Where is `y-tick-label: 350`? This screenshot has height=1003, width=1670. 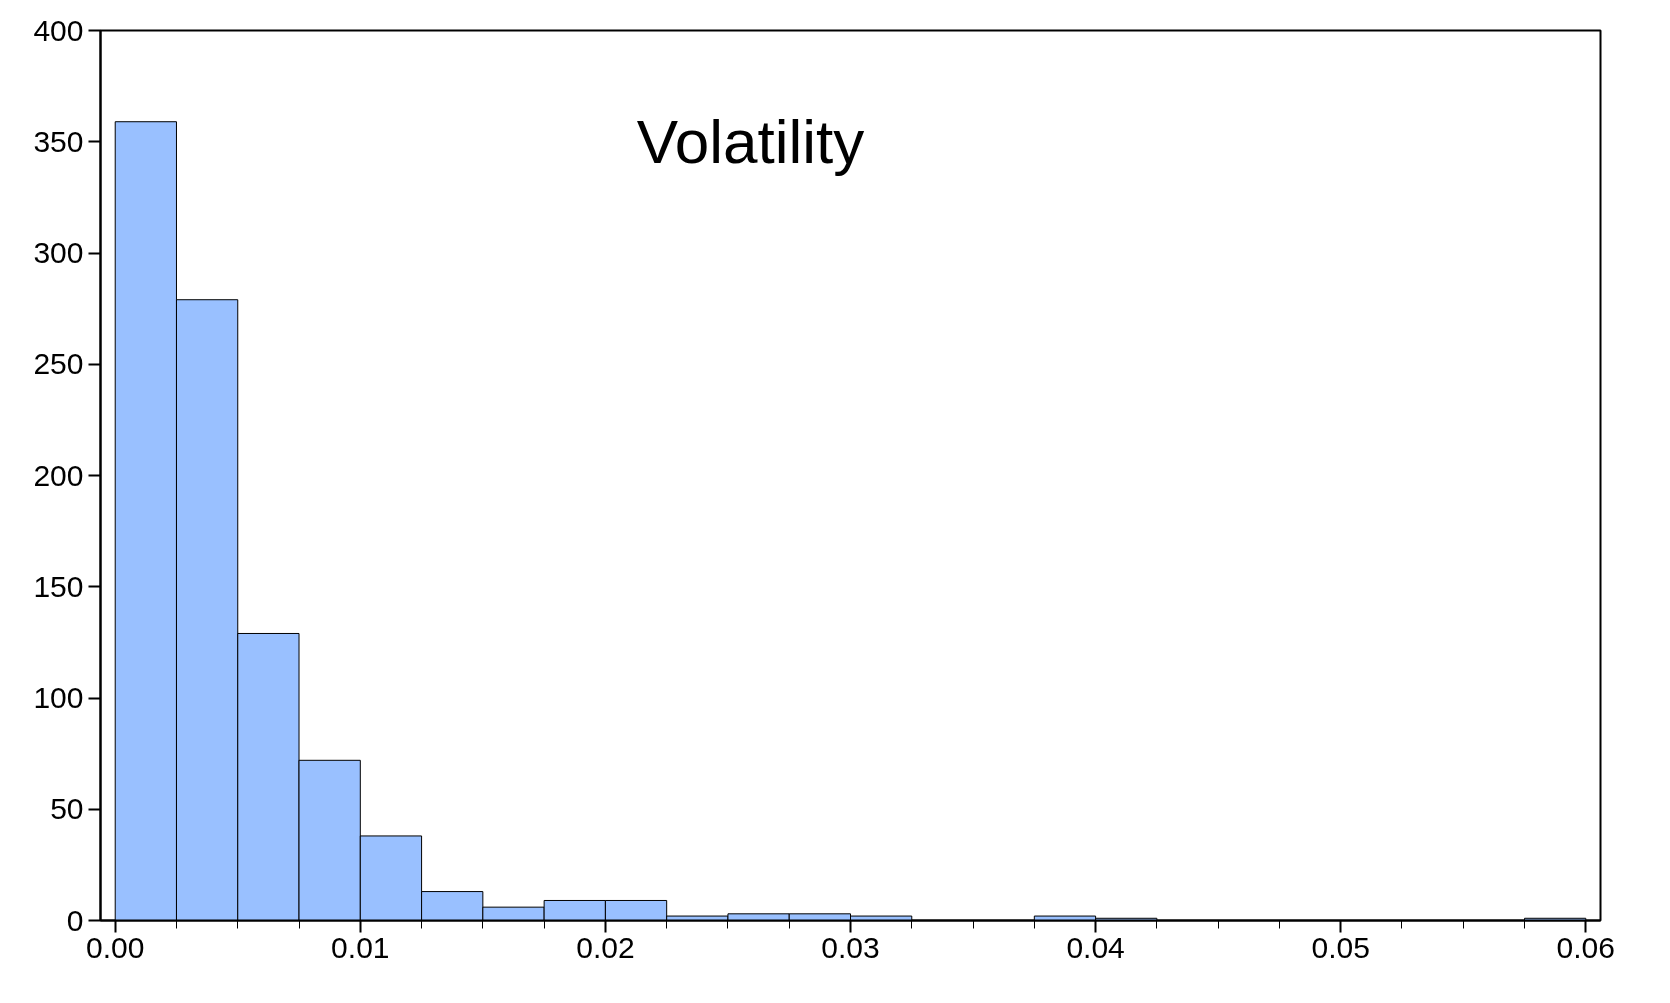
y-tick-label: 350 is located at coordinates (58, 141).